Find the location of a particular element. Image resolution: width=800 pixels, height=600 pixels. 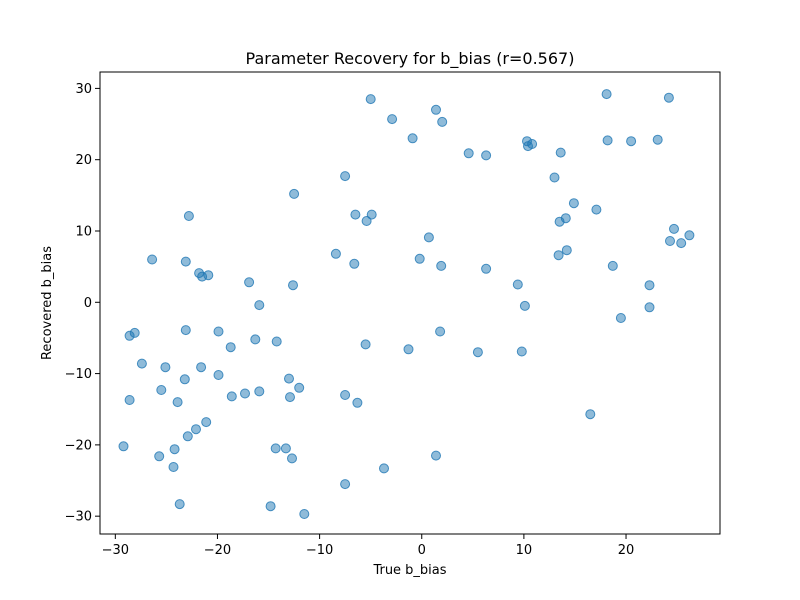

y-tick-label: −30 is located at coordinates (78, 517).